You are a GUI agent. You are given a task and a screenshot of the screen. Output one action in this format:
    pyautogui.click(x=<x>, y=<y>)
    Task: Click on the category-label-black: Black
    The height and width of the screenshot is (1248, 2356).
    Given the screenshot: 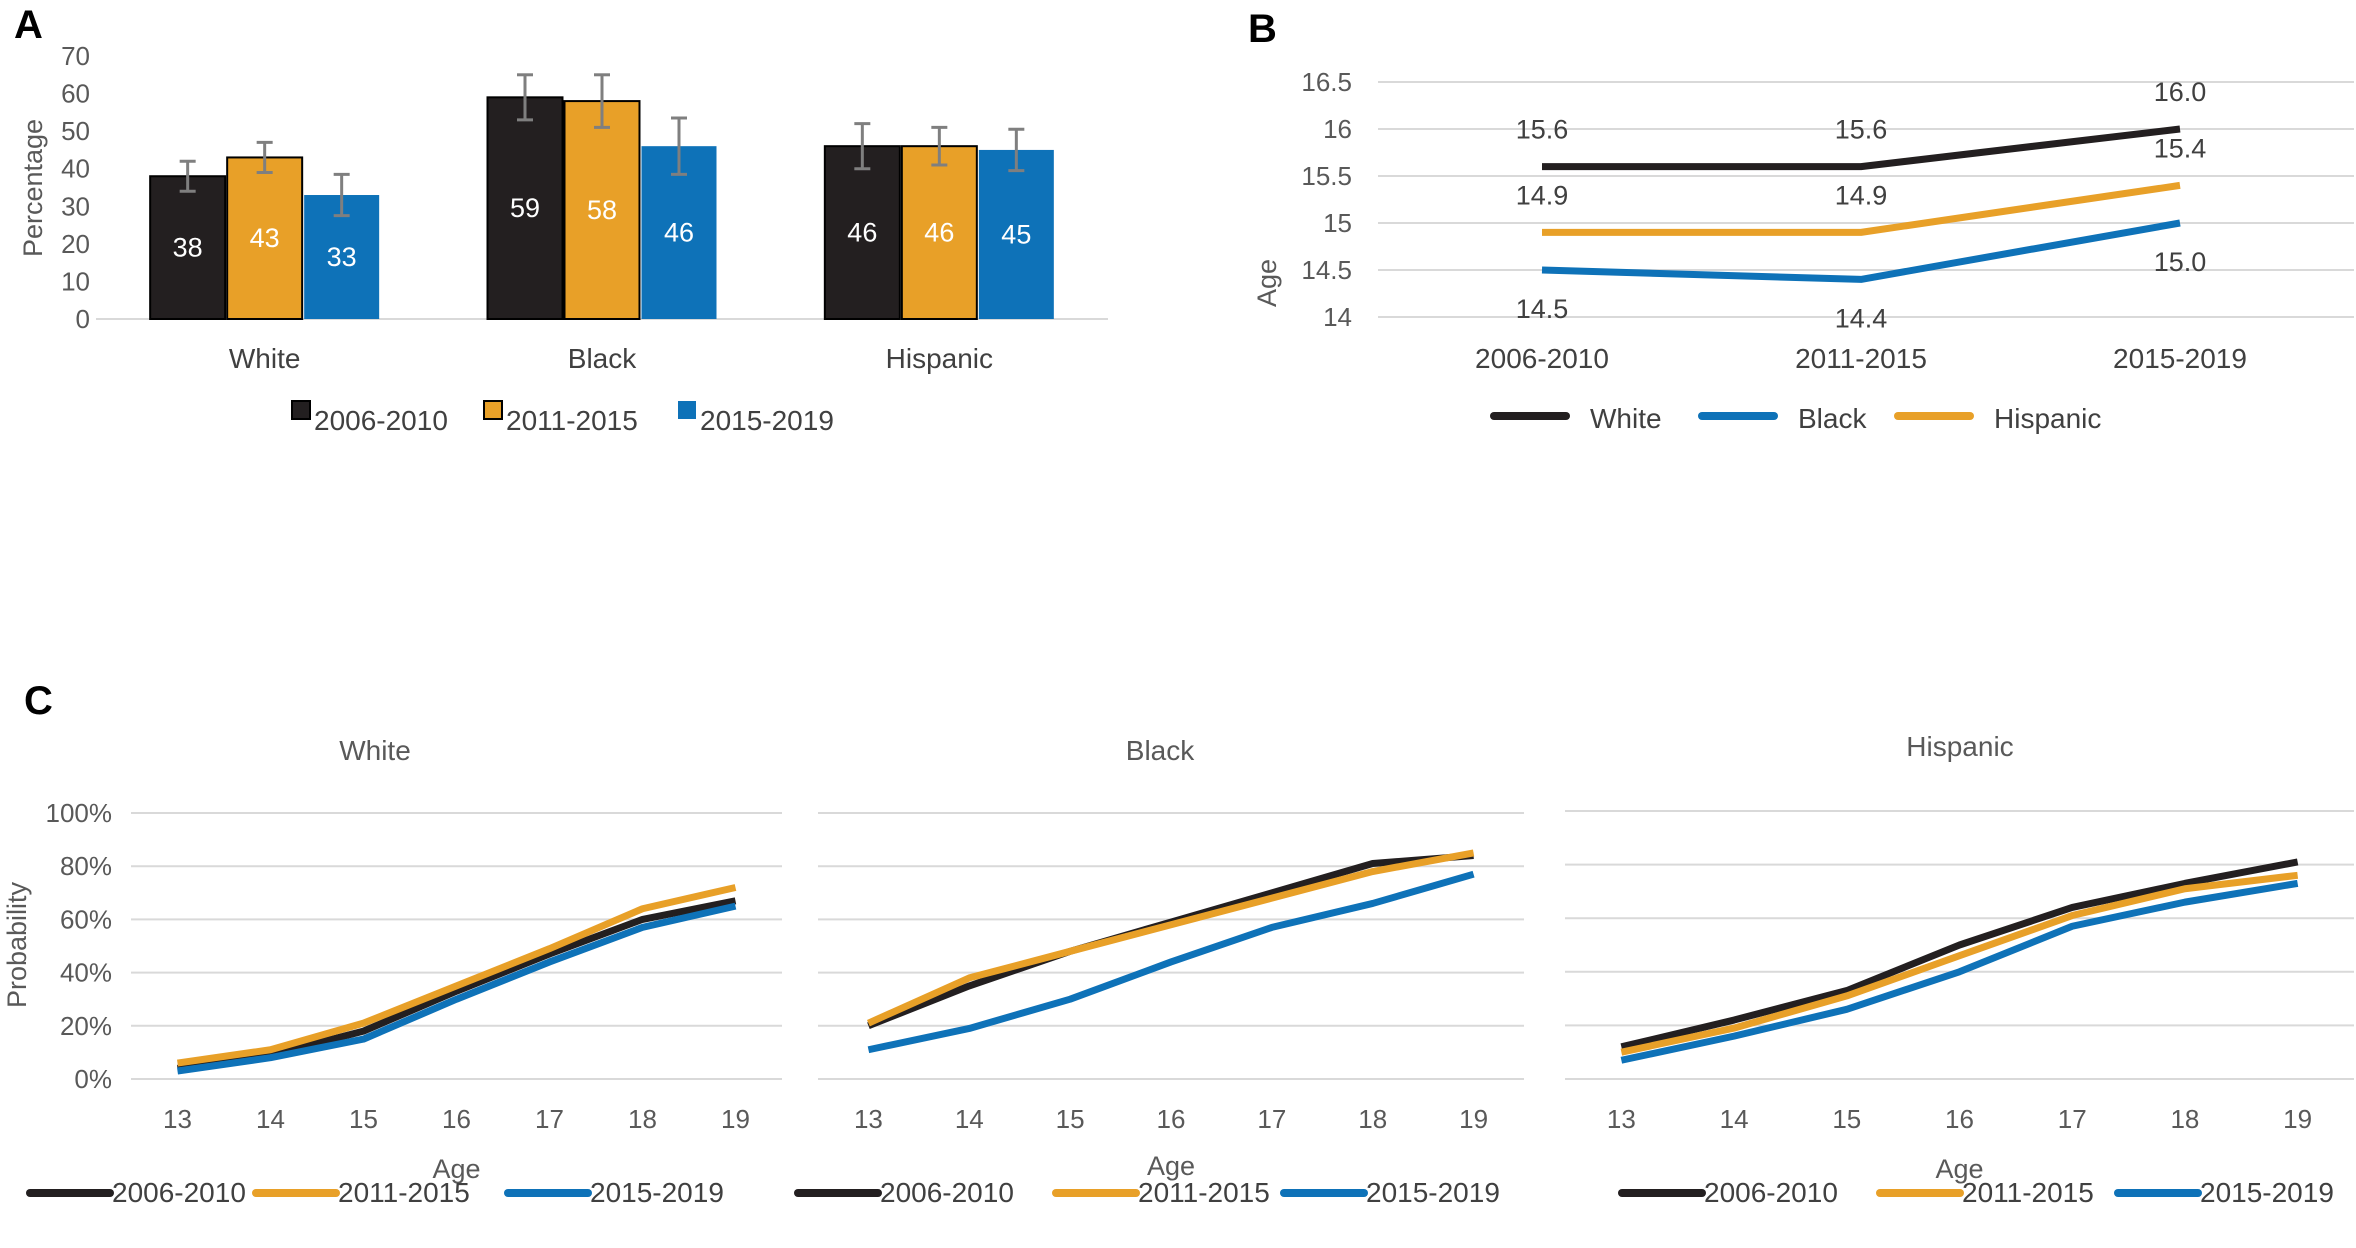 What is the action you would take?
    pyautogui.click(x=602, y=358)
    